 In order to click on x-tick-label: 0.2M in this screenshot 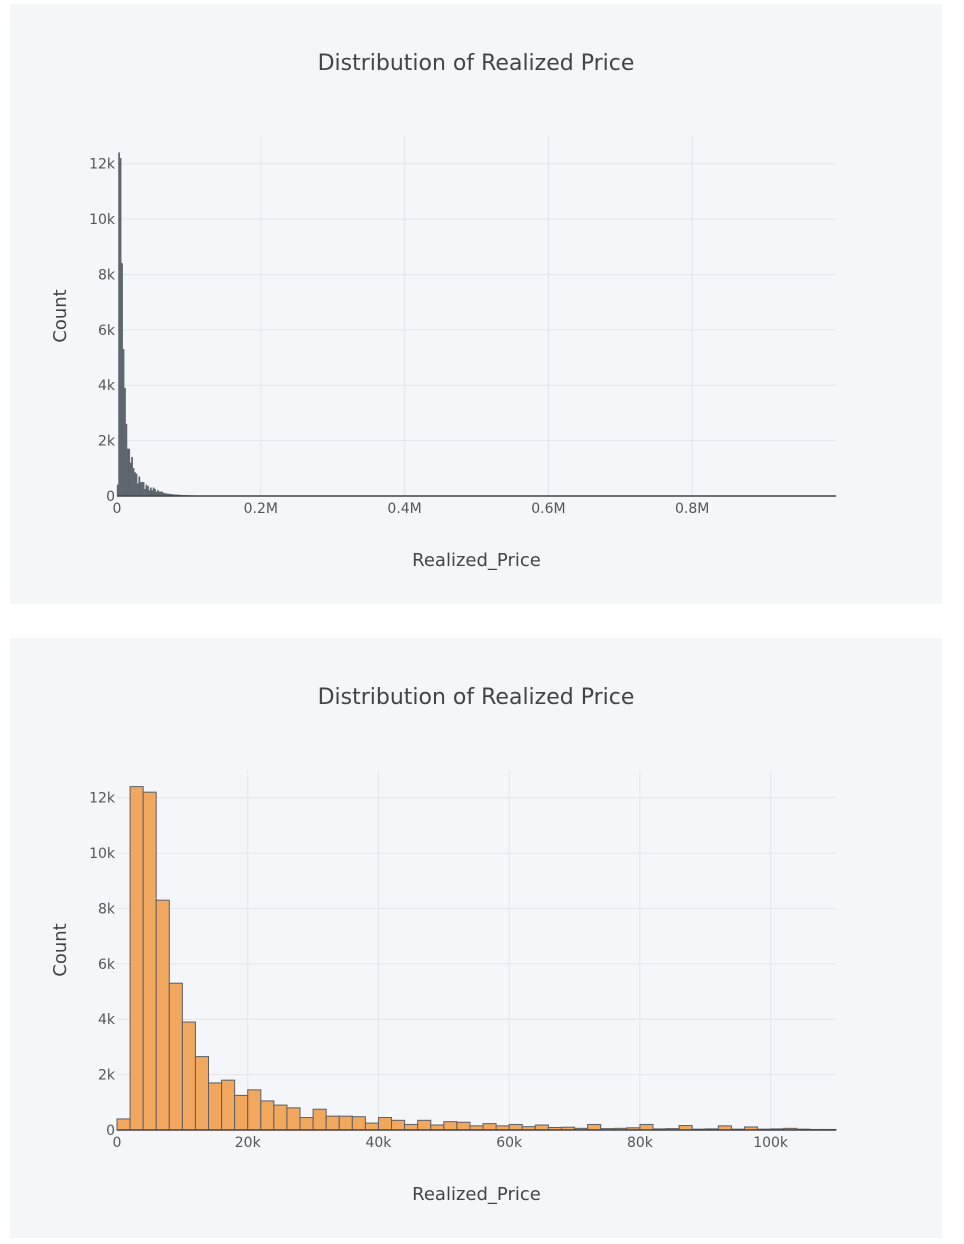, I will do `click(261, 509)`.